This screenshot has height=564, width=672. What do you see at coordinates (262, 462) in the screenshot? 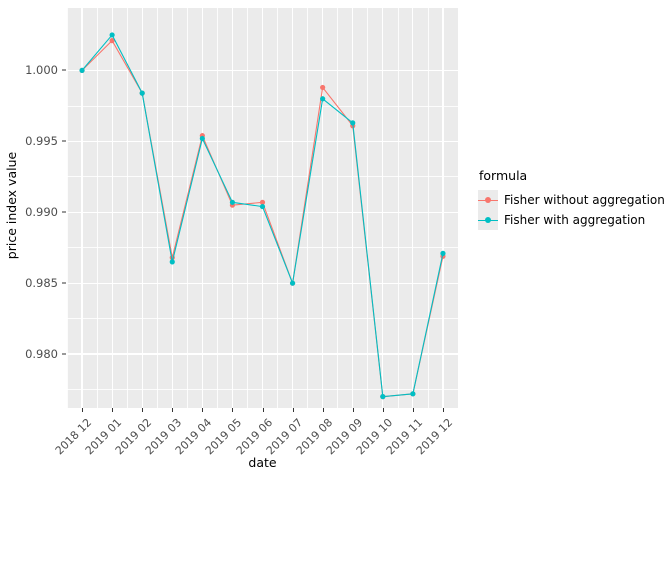
I see `x-axis-title: date` at bounding box center [262, 462].